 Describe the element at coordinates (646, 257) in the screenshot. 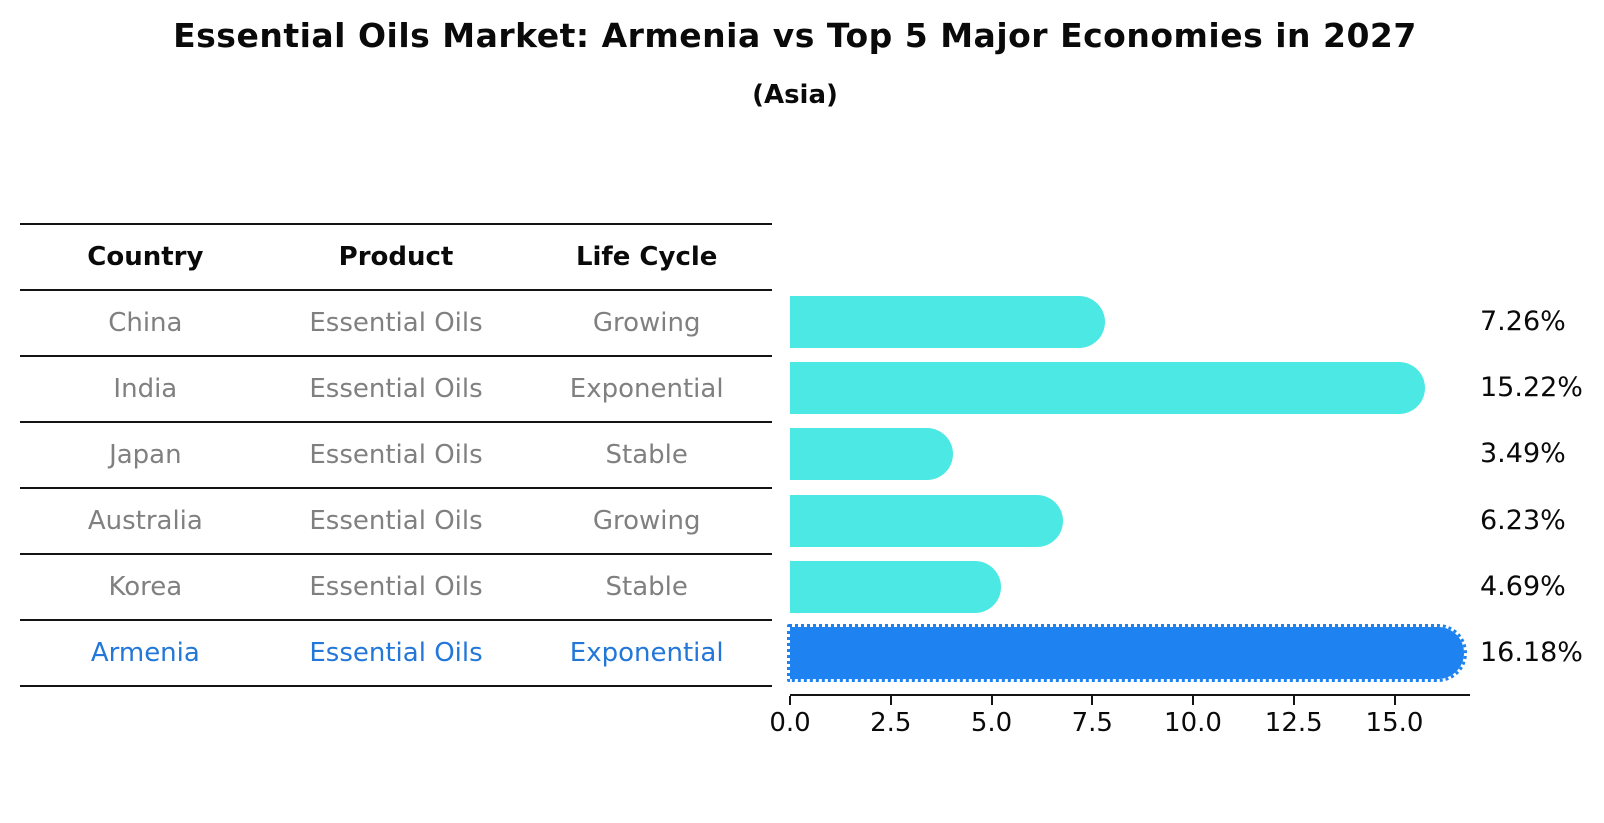

I see `column-header-lifecycle: Life Cycle` at that location.